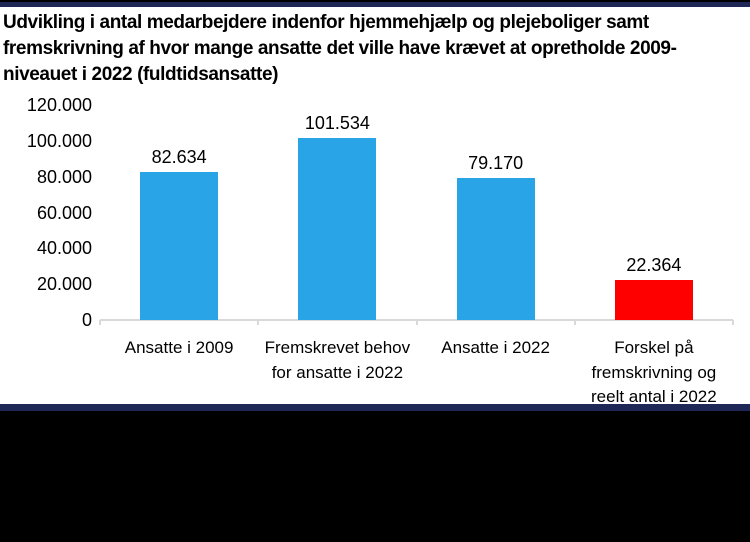 The height and width of the screenshot is (542, 750). I want to click on y-axis-tick-label: 40.000, so click(64, 248).